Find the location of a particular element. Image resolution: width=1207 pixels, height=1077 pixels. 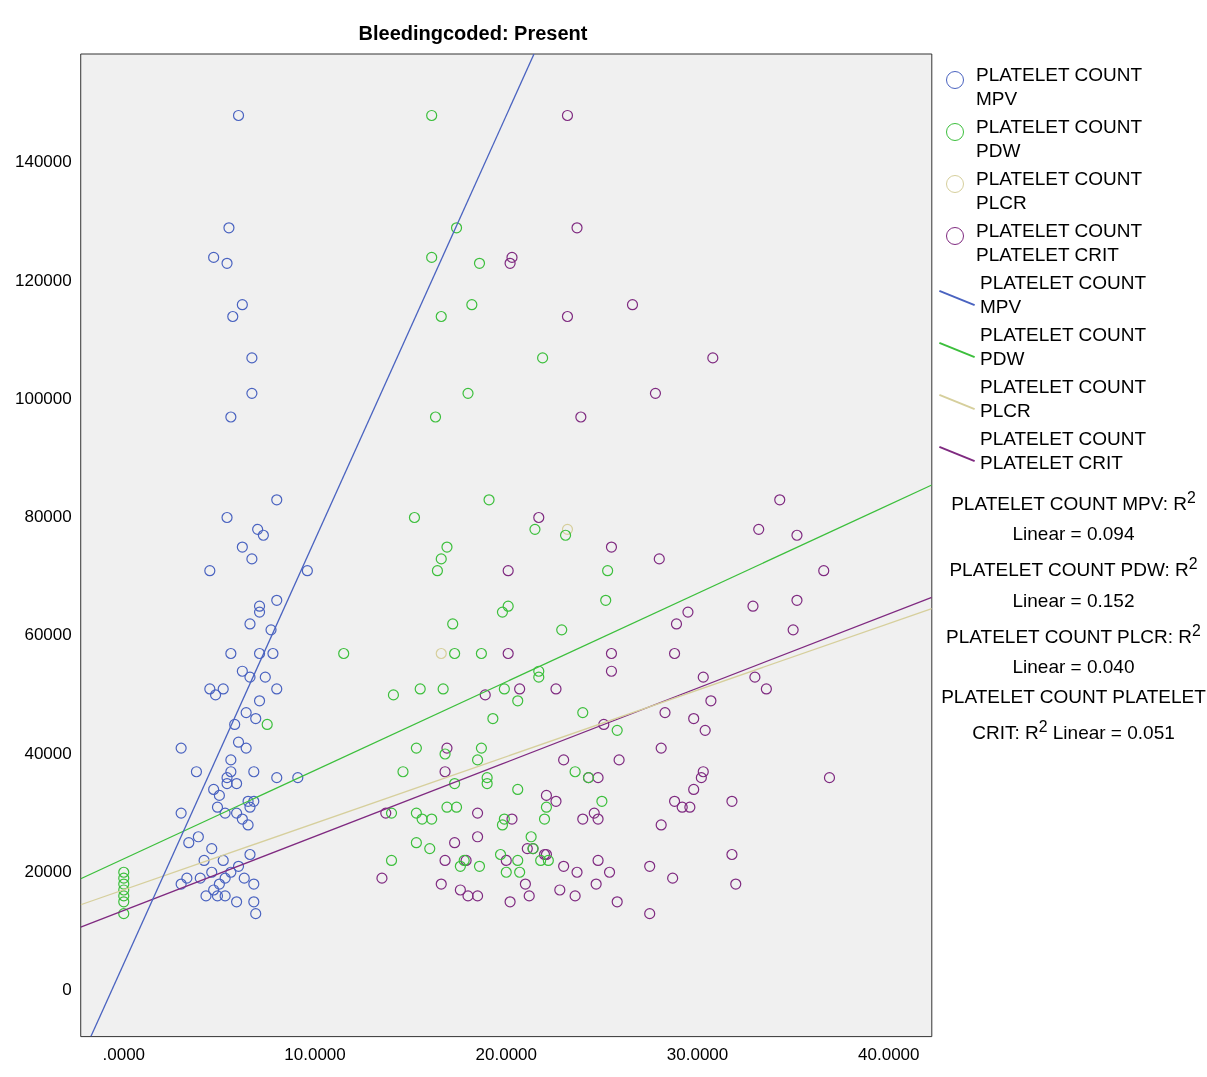

x-tick-label: 10.0000 is located at coordinates (315, 1055).